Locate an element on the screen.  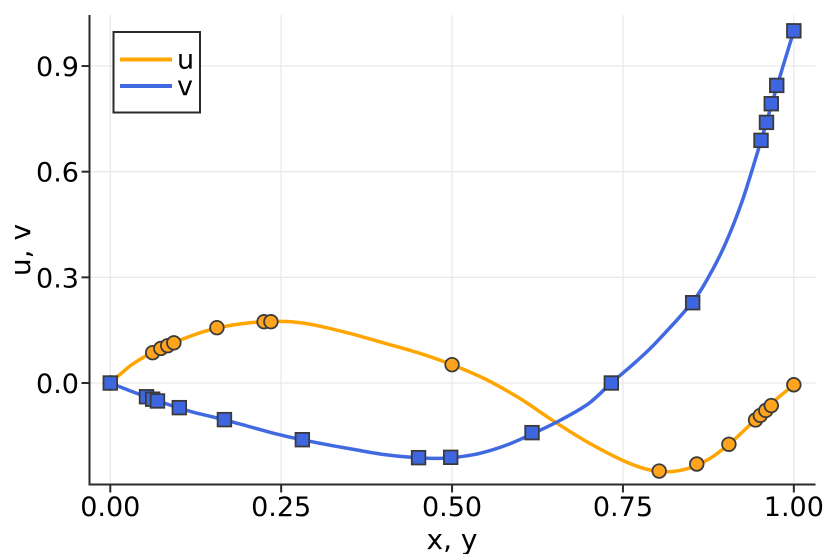
y-tick-label: 0.9 is located at coordinates (57, 67).